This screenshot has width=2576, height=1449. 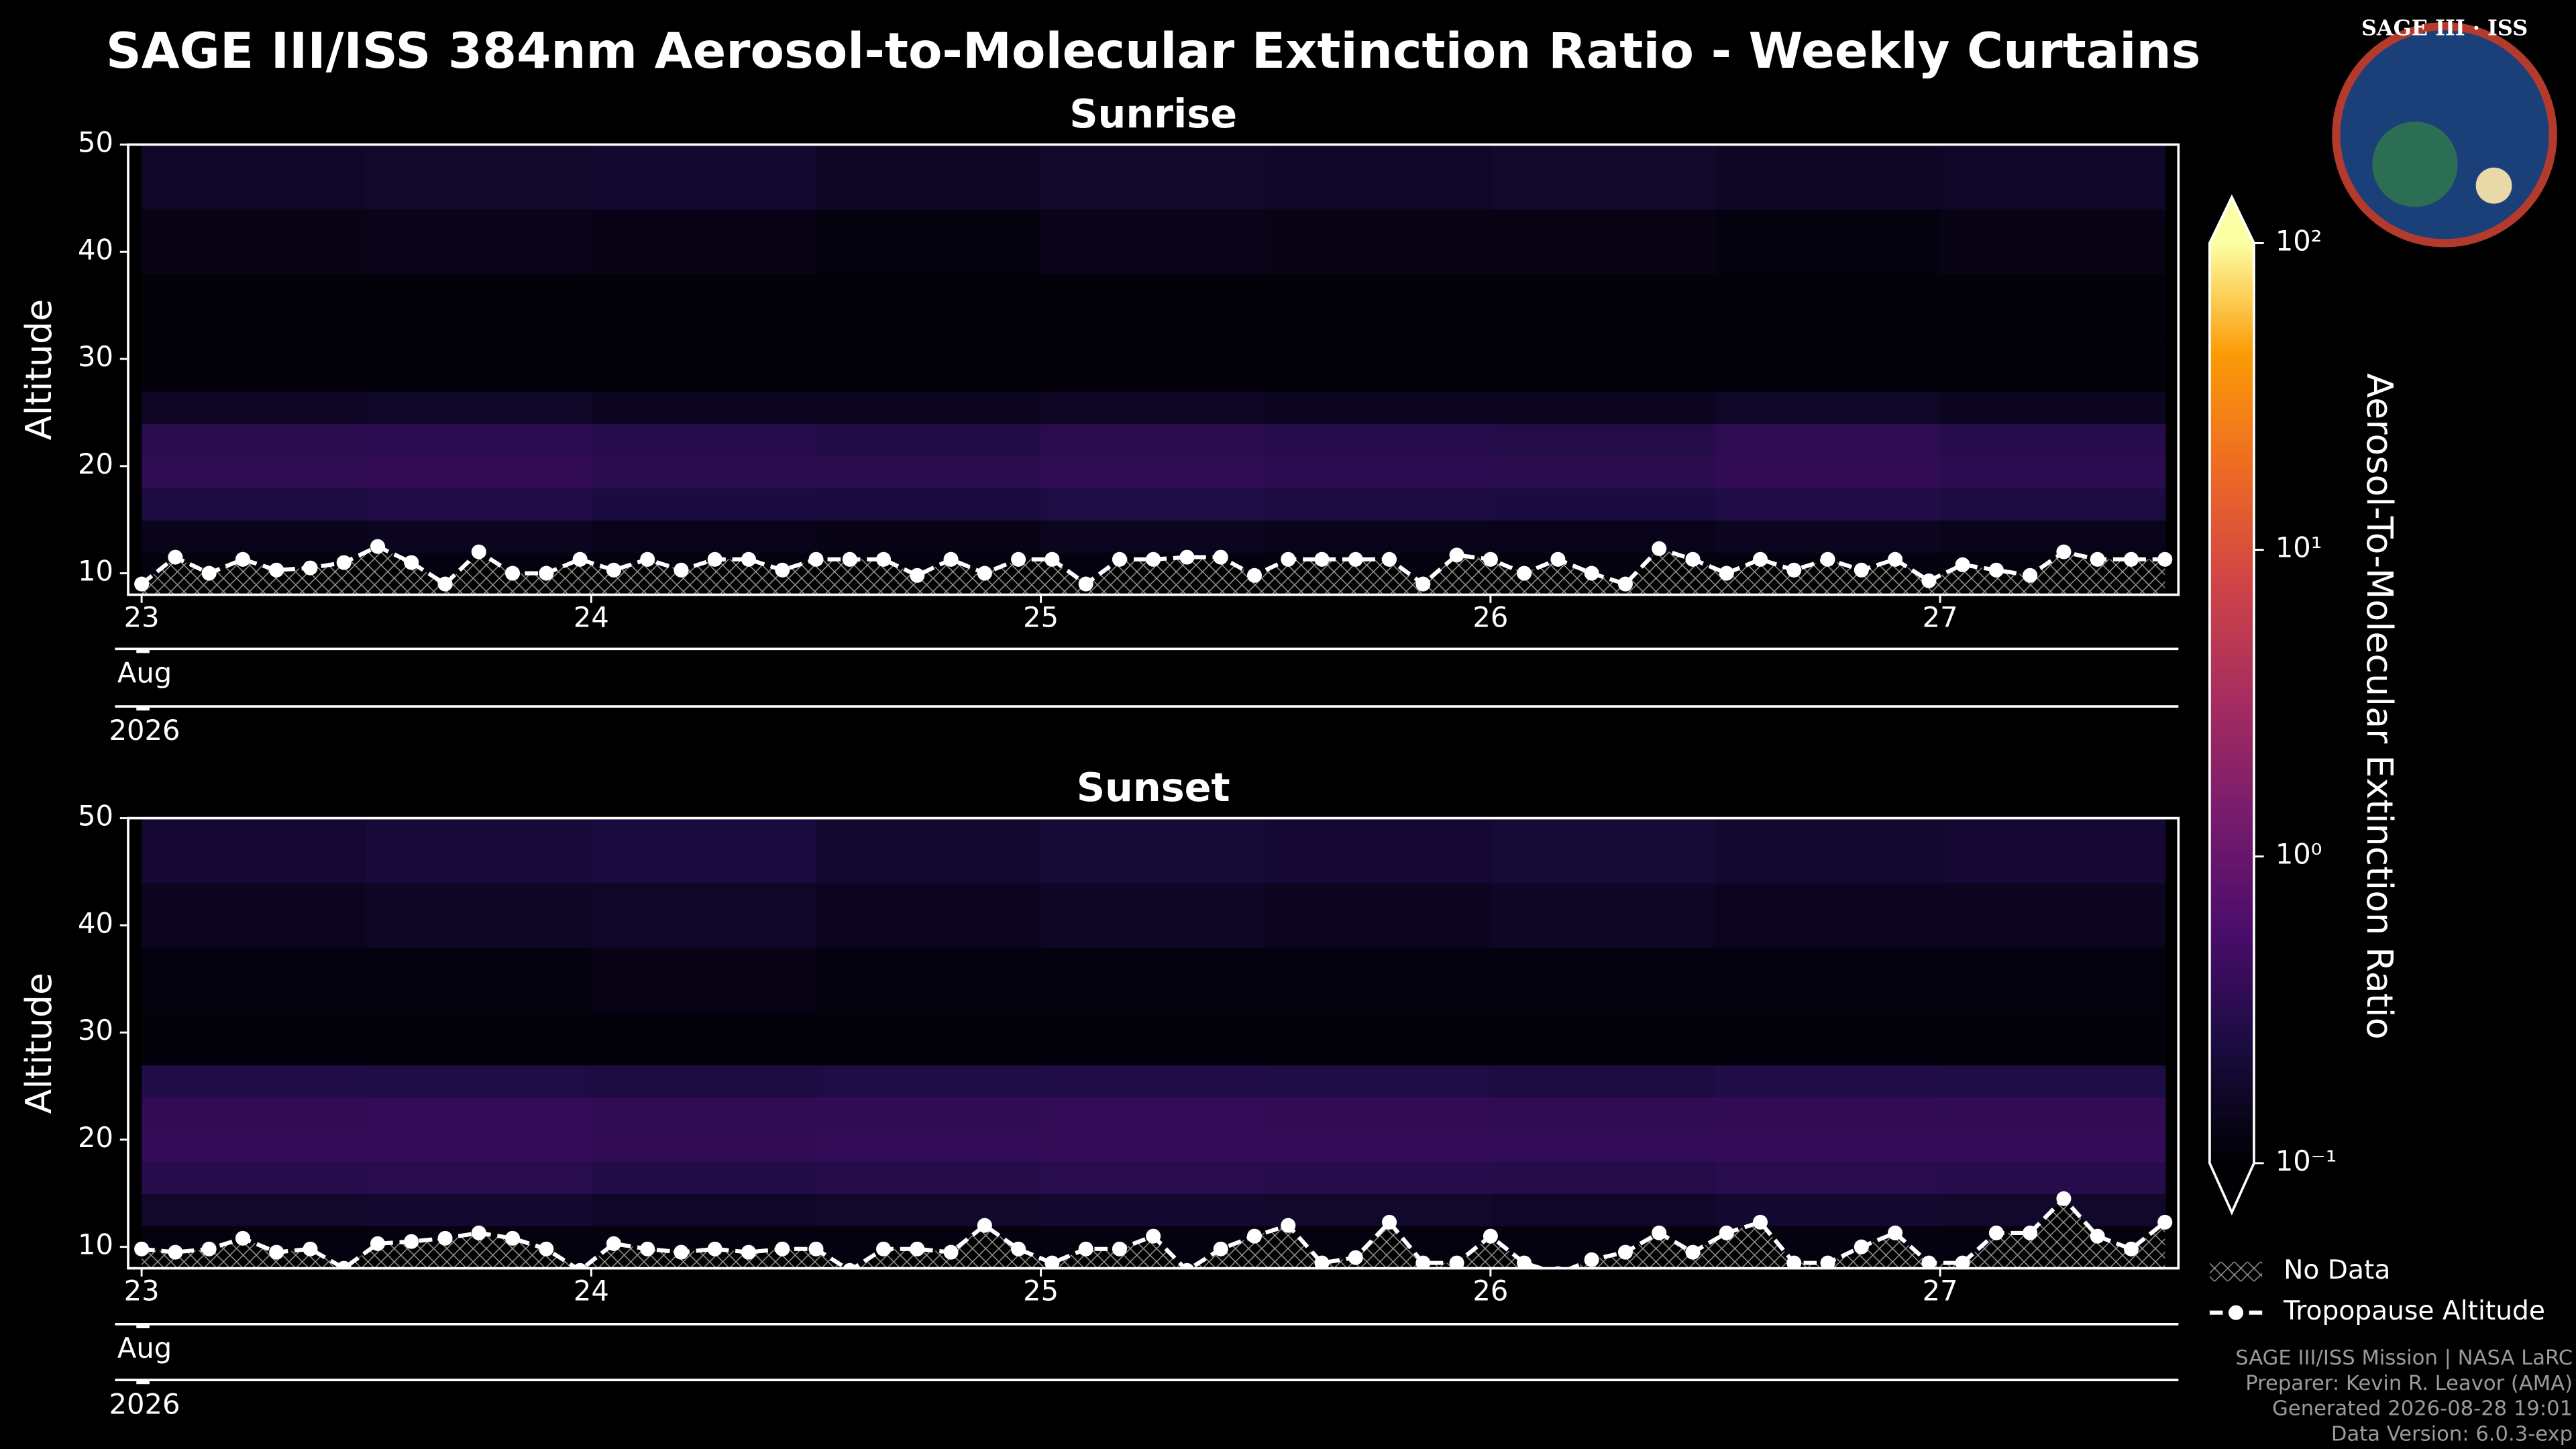 What do you see at coordinates (95, 922) in the screenshot?
I see `y-tick-label: 40` at bounding box center [95, 922].